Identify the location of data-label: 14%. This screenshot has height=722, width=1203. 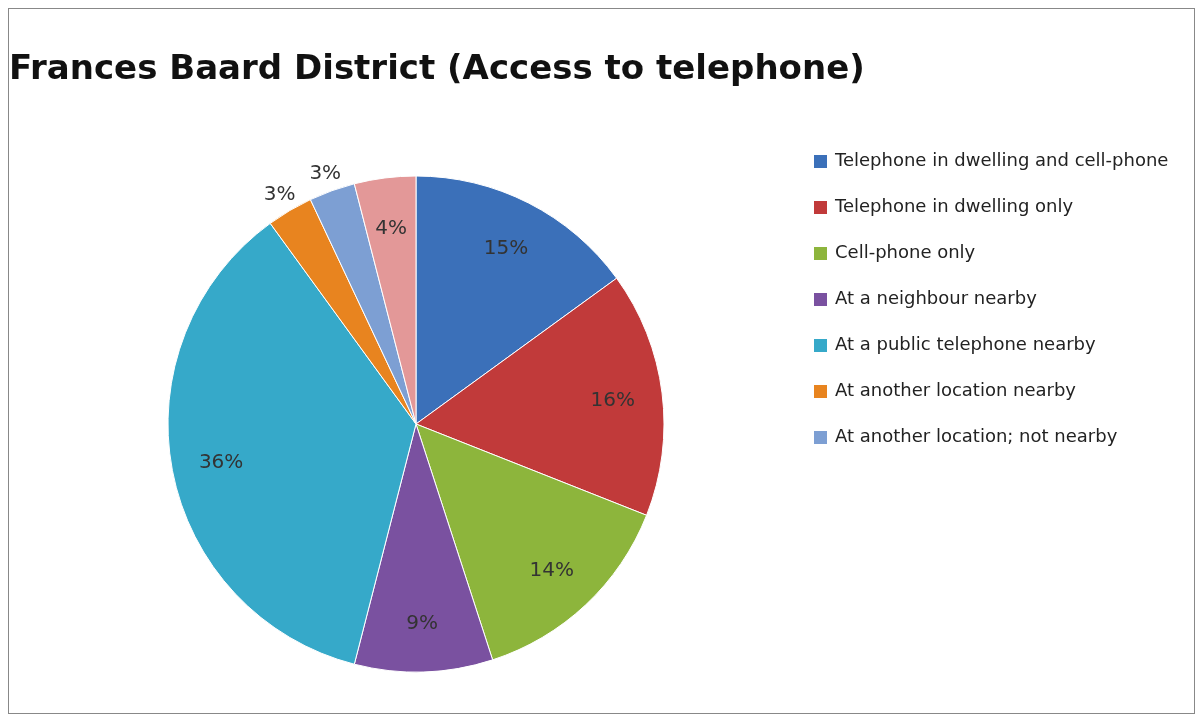
(552, 568).